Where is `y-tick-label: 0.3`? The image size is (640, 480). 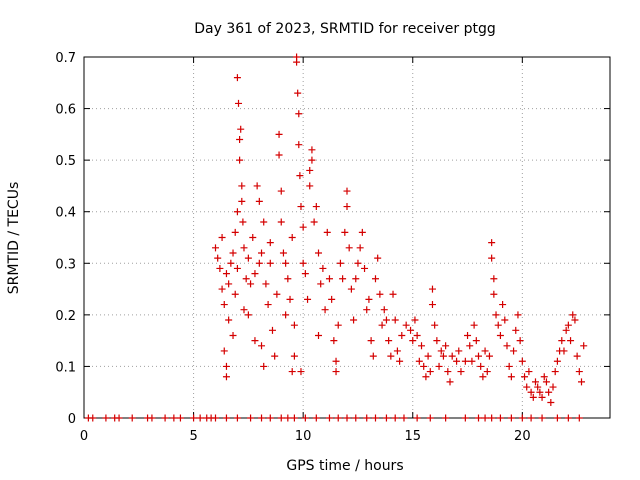
y-tick-label: 0.3 is located at coordinates (65, 264).